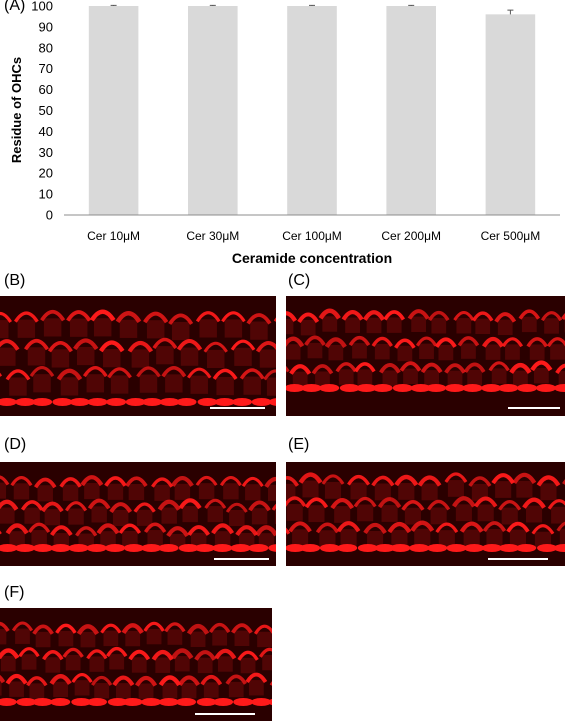 This screenshot has height=721, width=565. I want to click on micrograph-c, so click(425, 356).